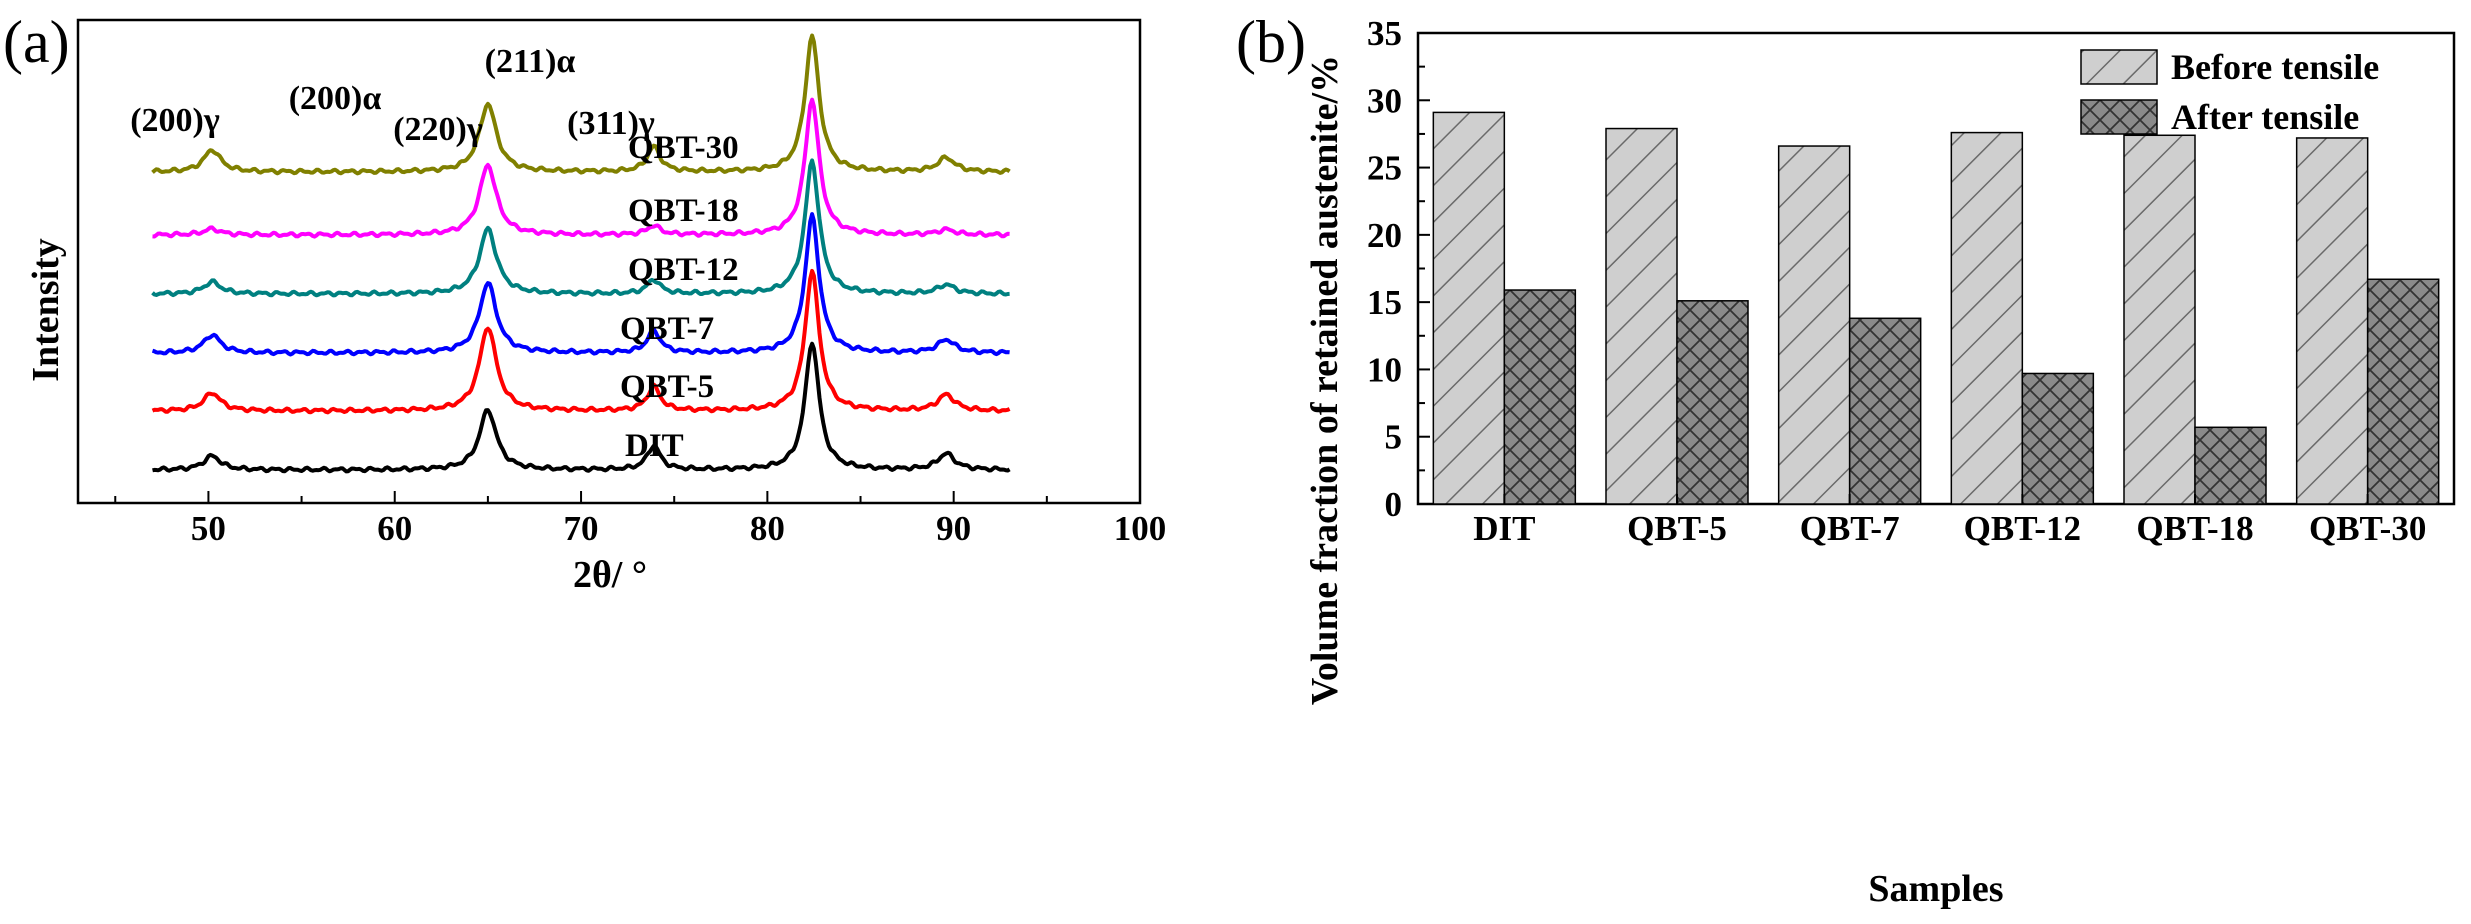 This screenshot has width=2471, height=924. Describe the element at coordinates (2194, 528) in the screenshot. I see `x-category-label: QBT-18` at that location.